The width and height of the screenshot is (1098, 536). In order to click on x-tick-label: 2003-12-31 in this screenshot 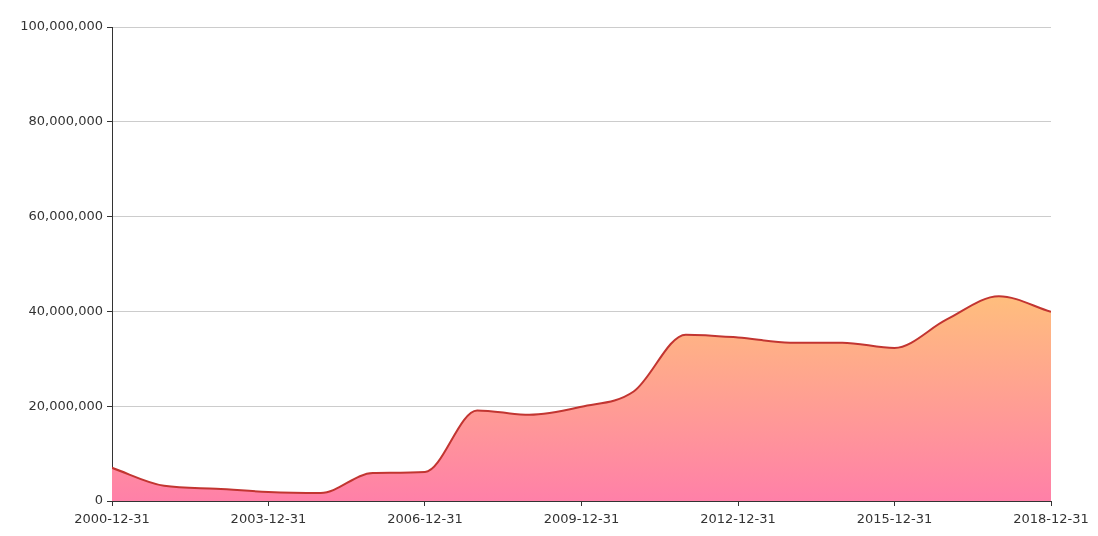, I will do `click(268, 519)`.